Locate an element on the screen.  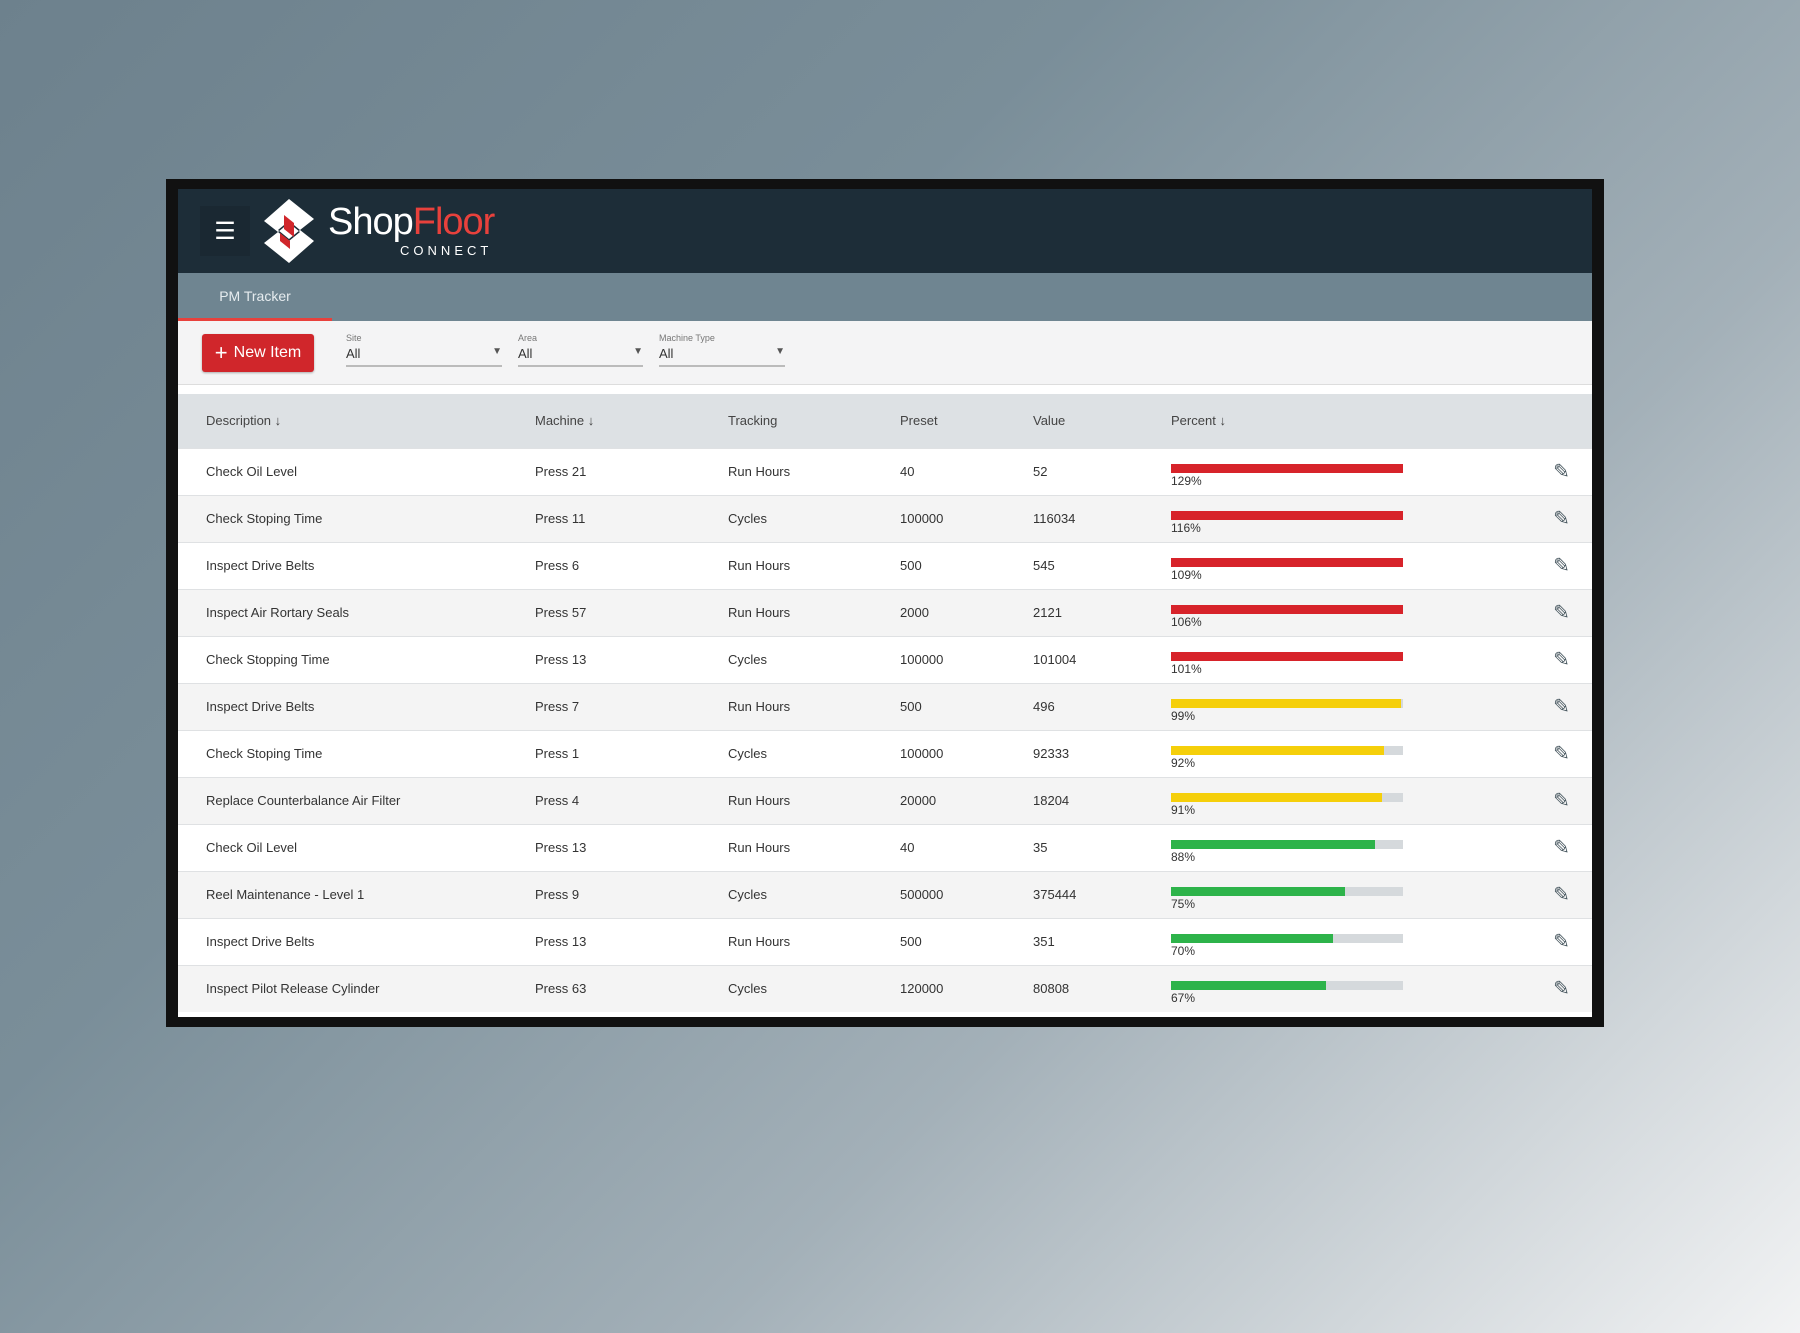
plus-icon: + is located at coordinates (221, 352).